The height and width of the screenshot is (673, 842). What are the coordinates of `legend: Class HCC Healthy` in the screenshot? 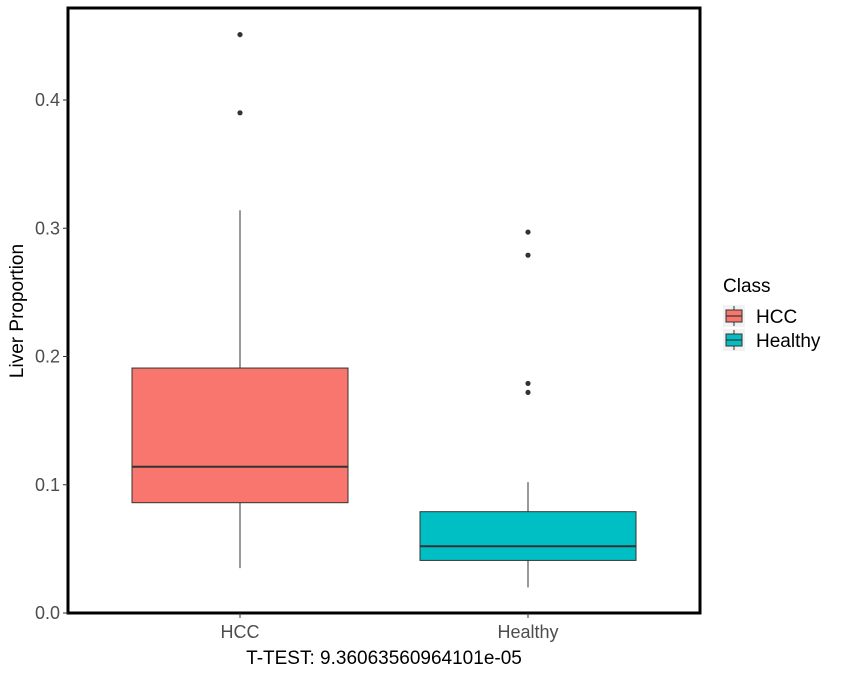 It's located at (772, 314).